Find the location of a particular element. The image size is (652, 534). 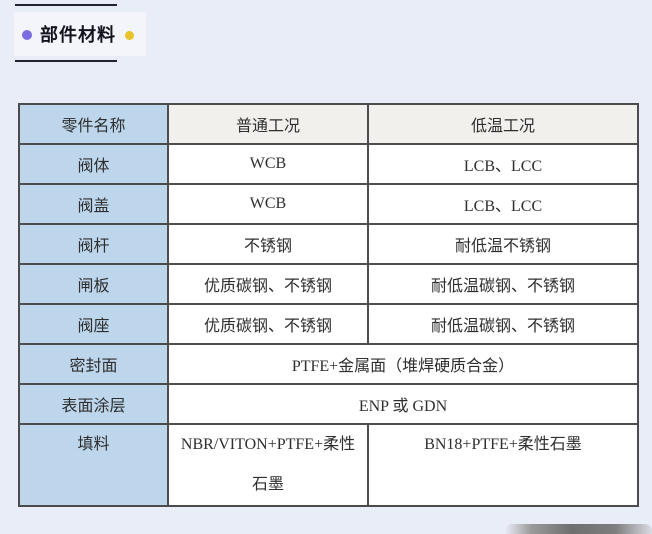

part-name-cell: 阀座 is located at coordinates (93, 324).